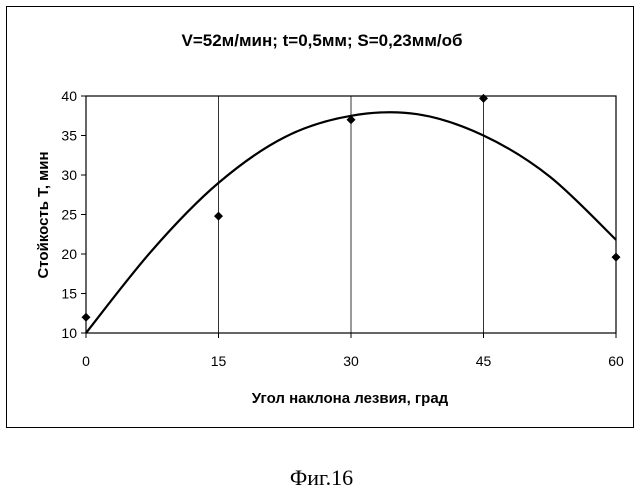 This screenshot has height=500, width=643. Describe the element at coordinates (69, 215) in the screenshot. I see `y-tick-label-25: 25` at that location.